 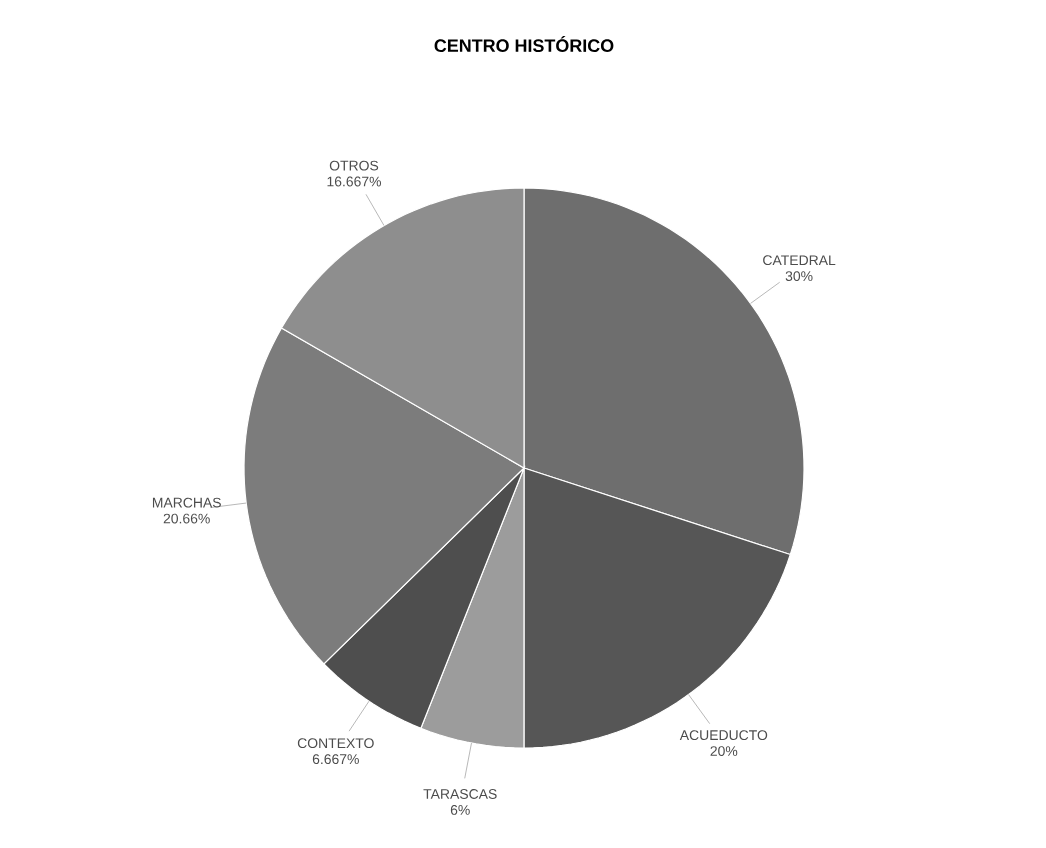 What do you see at coordinates (524, 44) in the screenshot?
I see `chart-title: CENTRO HISTÓRICO` at bounding box center [524, 44].